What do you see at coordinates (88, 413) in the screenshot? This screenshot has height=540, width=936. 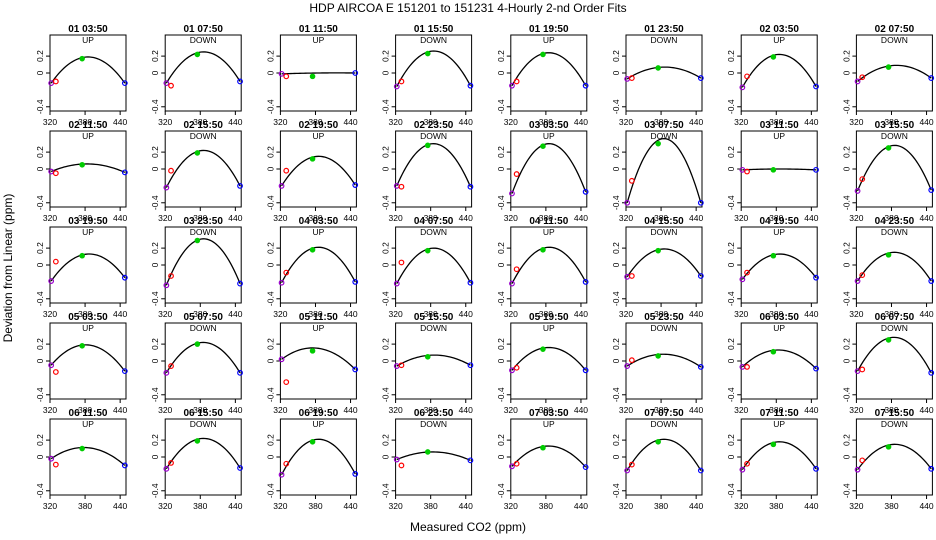 I see `panel-title: 06 11:50` at bounding box center [88, 413].